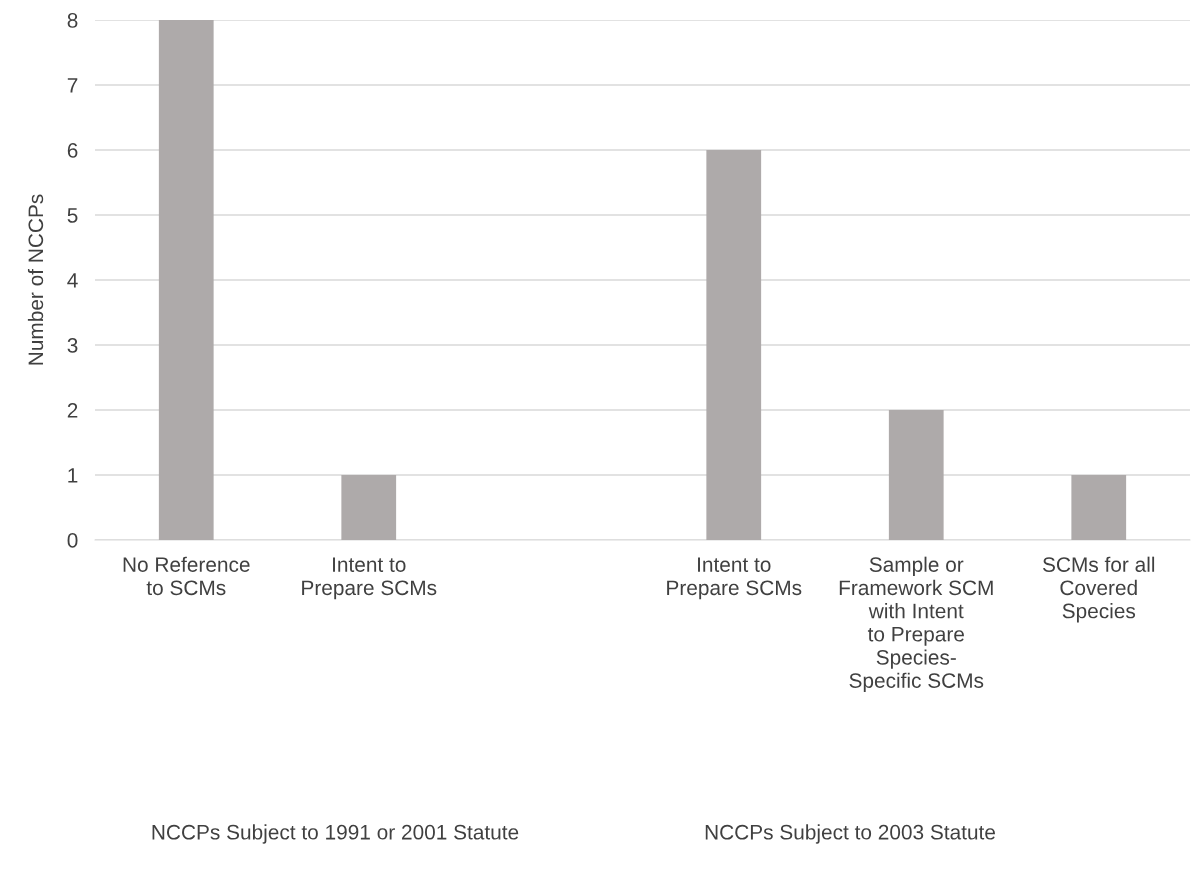 The height and width of the screenshot is (874, 1195). What do you see at coordinates (186, 576) in the screenshot?
I see `x-tick-label: No Reference to SCMs` at bounding box center [186, 576].